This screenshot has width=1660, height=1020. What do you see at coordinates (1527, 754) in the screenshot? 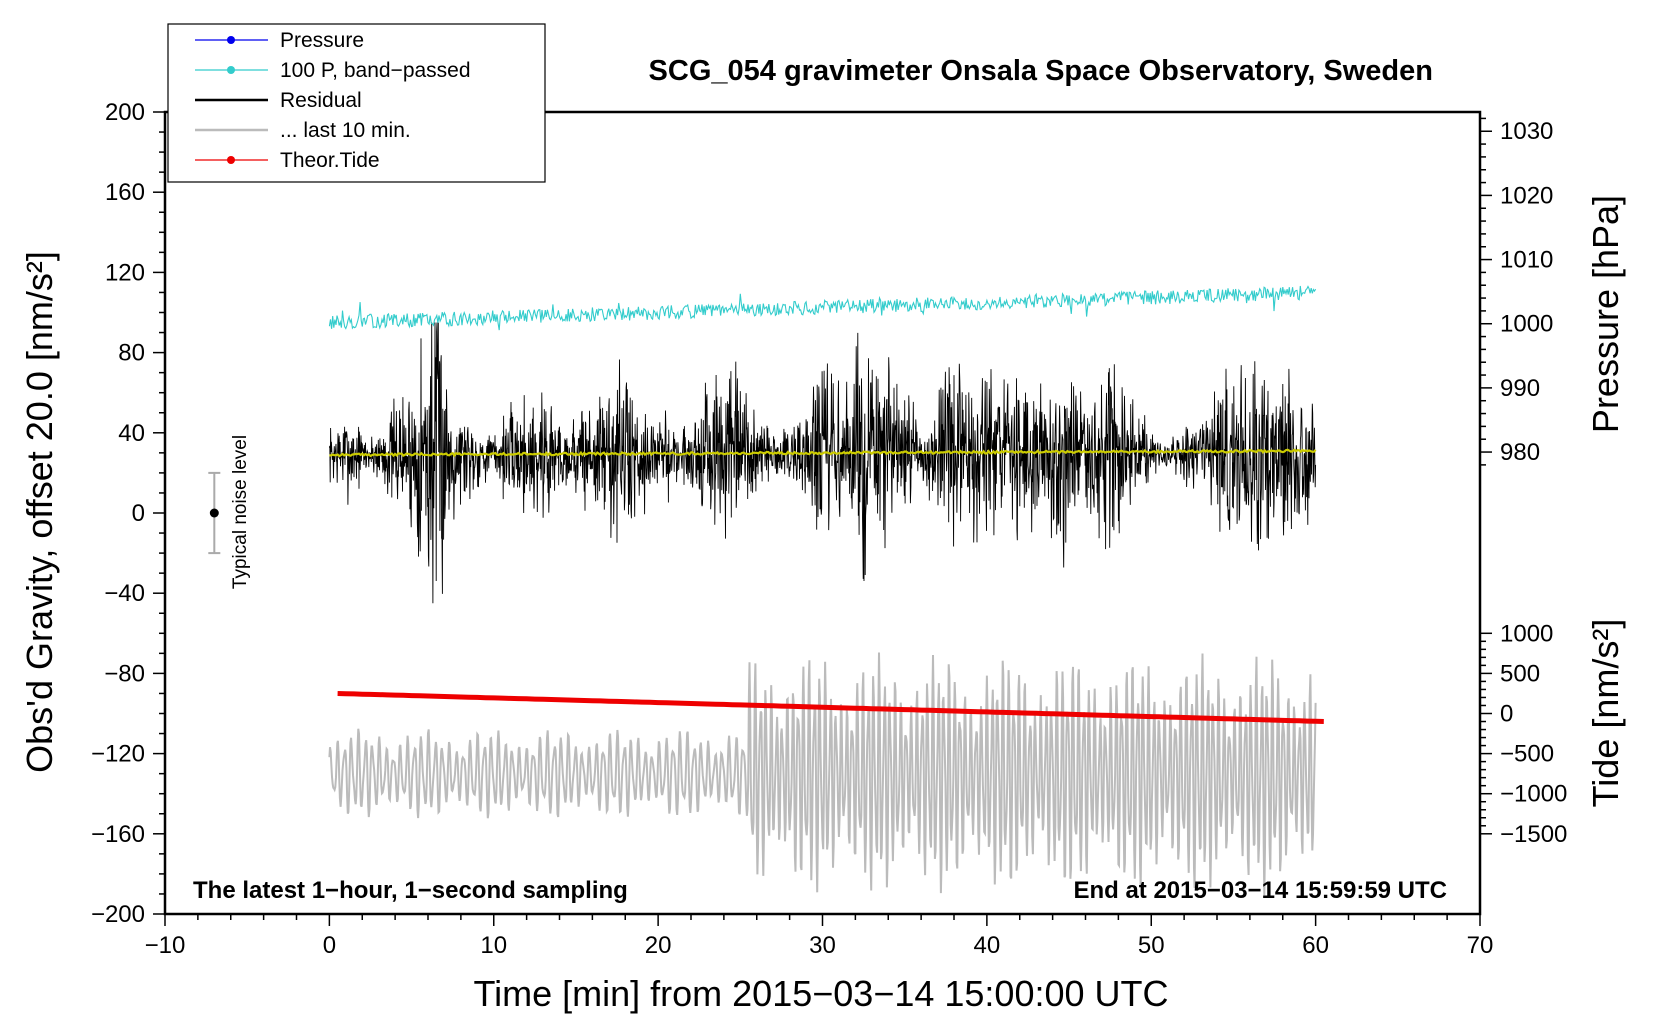
I see `tide-tick-label: −500` at bounding box center [1527, 754].